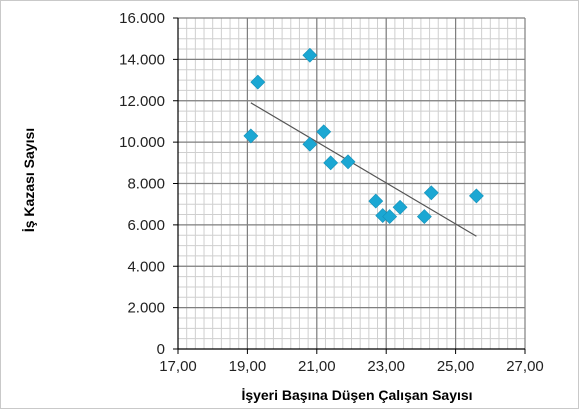 The width and height of the screenshot is (579, 409). I want to click on y-tick-label: 2.000, so click(146, 308).